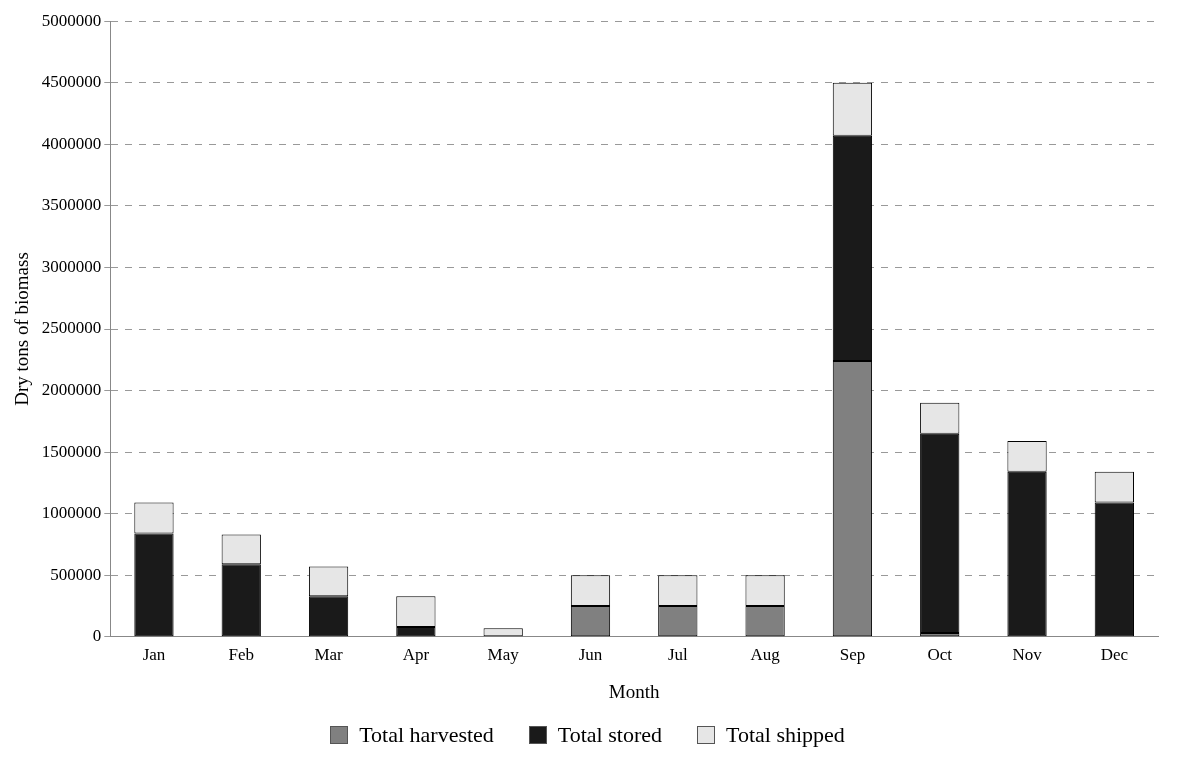 Image resolution: width=1178 pixels, height=778 pixels. I want to click on x-tick-label: Jun, so click(590, 655).